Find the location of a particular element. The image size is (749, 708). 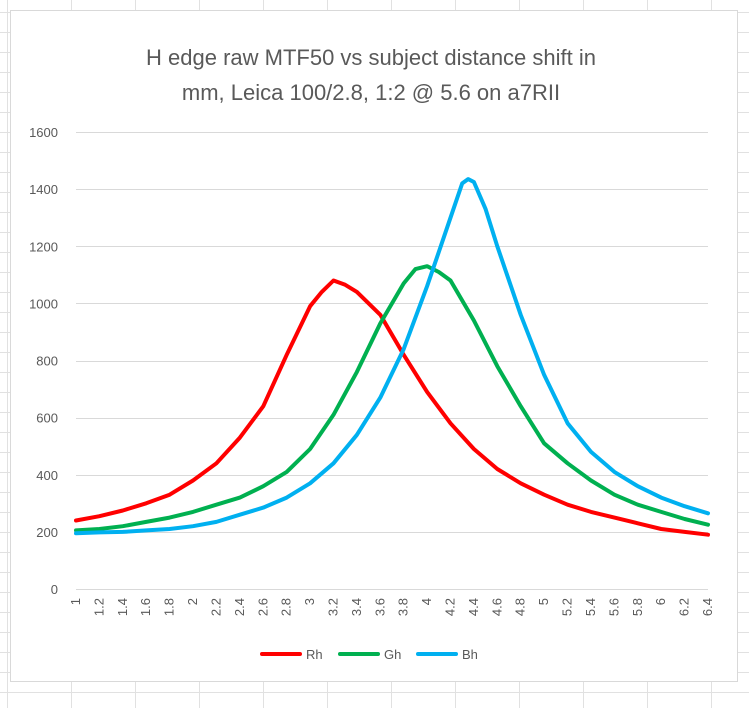

x-tick-label: 6.4 is located at coordinates (707, 607).